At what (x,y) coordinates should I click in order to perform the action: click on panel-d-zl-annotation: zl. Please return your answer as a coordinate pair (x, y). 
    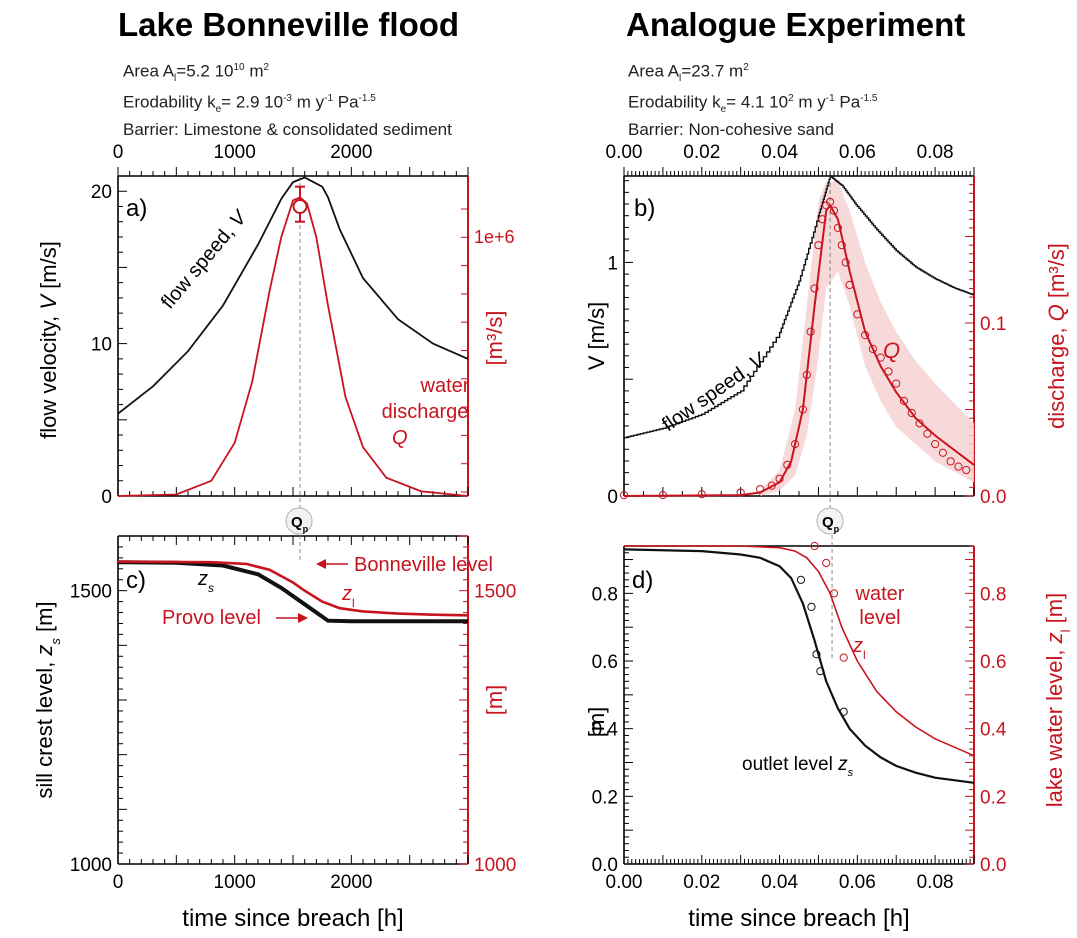
    Looking at the image, I should click on (859, 648).